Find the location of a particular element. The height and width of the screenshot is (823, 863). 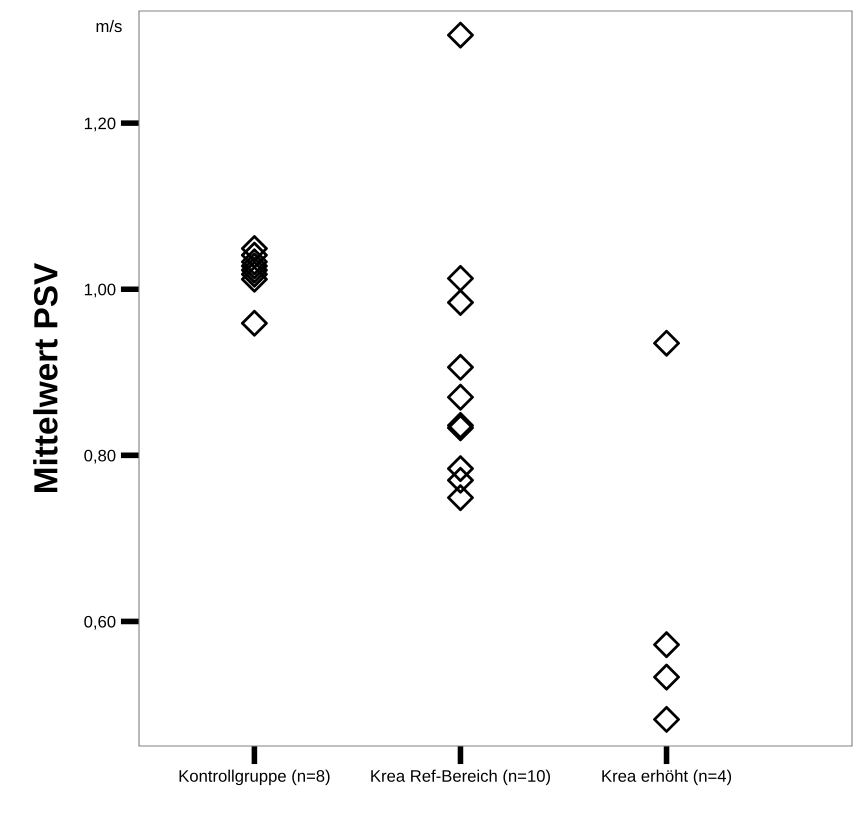

y-tick-label: 0,60 is located at coordinates (100, 623).